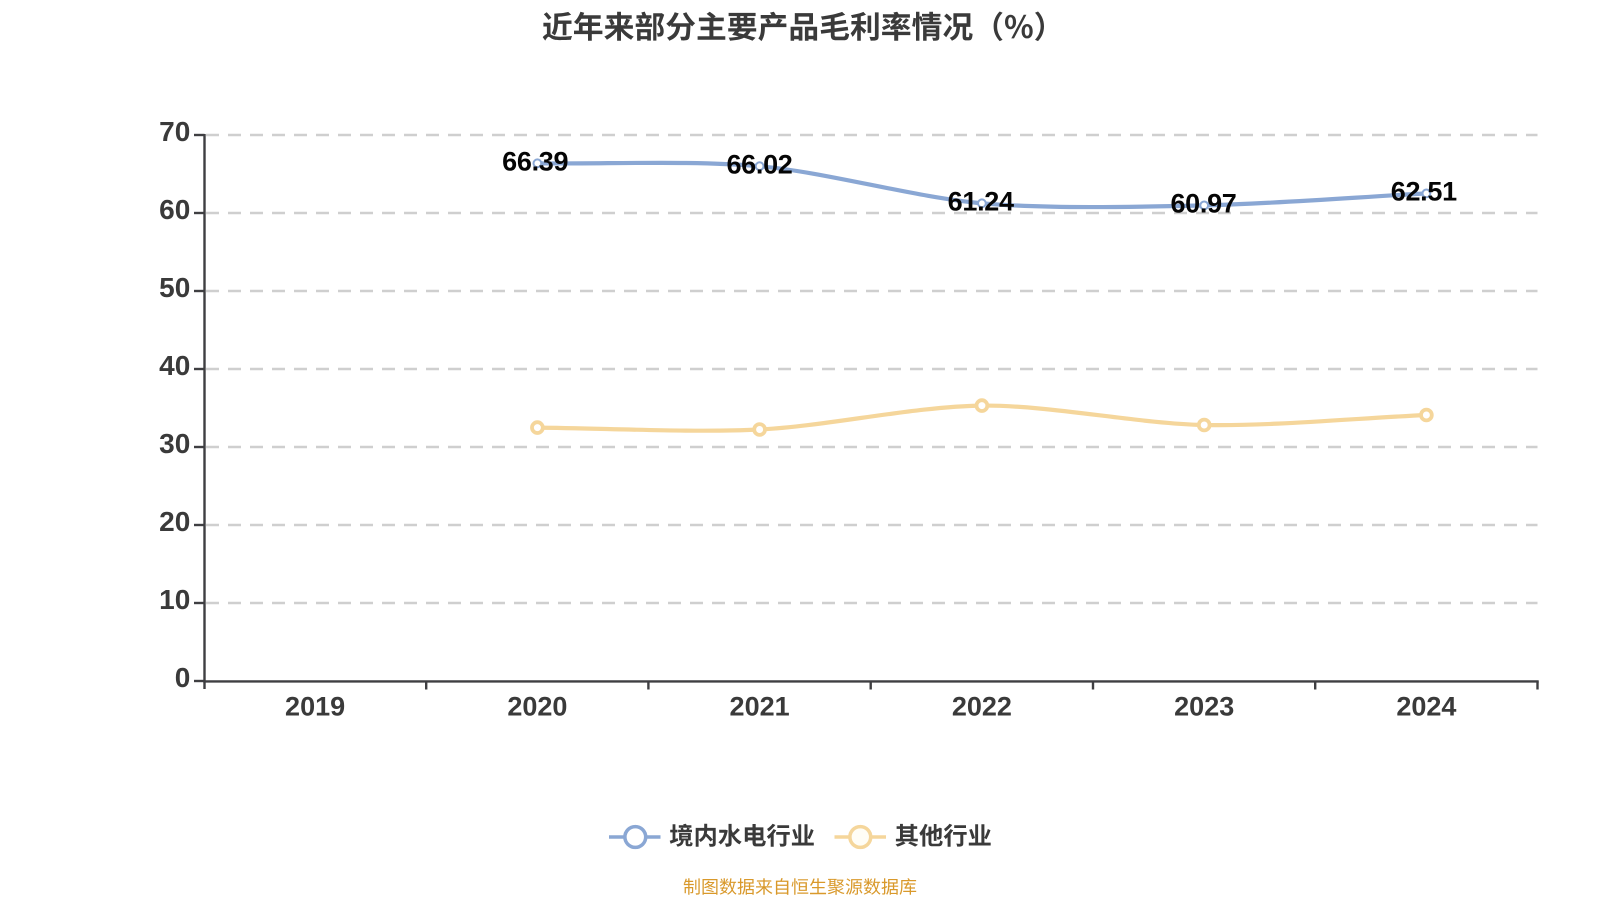 This screenshot has height=900, width=1600. I want to click on svg-text: 0, so click(183, 677).